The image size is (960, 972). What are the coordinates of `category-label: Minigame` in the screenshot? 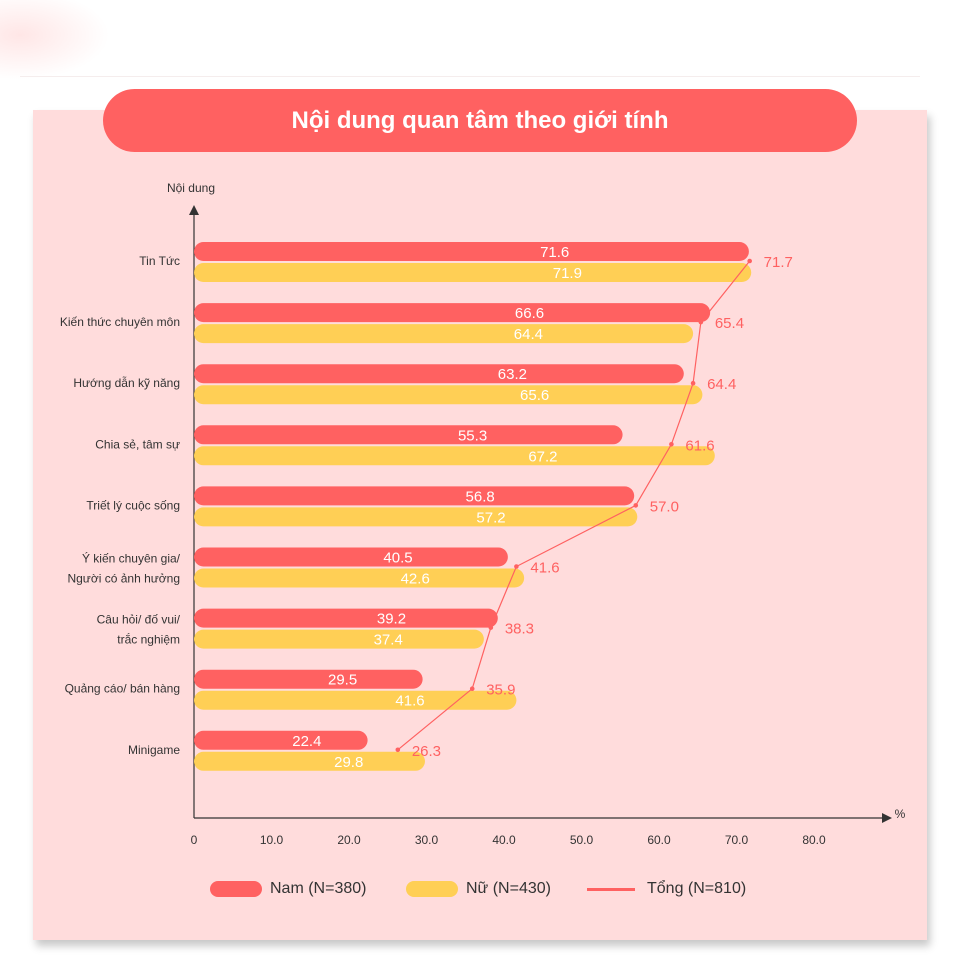 It's located at (154, 750).